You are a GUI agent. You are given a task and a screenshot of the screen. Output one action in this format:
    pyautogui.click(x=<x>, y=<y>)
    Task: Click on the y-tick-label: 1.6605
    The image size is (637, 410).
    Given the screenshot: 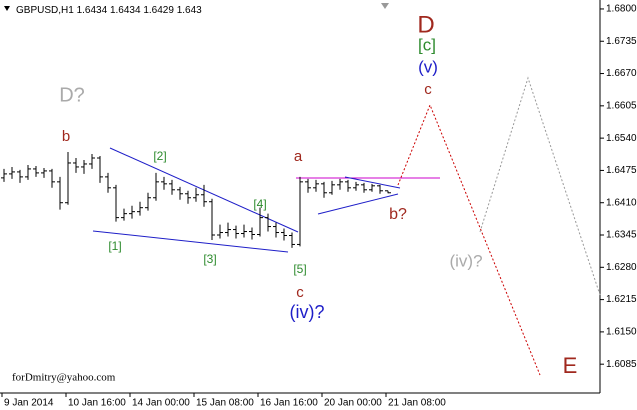 What is the action you would take?
    pyautogui.click(x=621, y=105)
    